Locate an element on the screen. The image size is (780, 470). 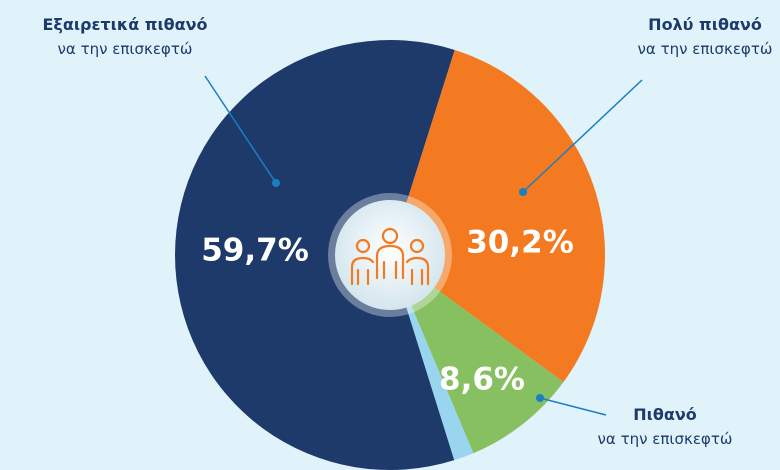
category-label: Πολύ πιθανό is located at coordinates (705, 24).